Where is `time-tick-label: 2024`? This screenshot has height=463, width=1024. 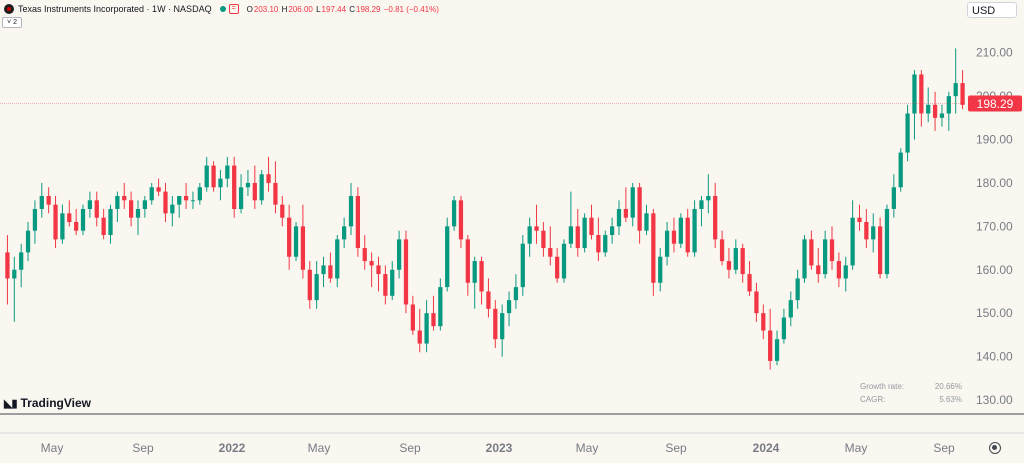
time-tick-label: 2024 is located at coordinates (766, 448).